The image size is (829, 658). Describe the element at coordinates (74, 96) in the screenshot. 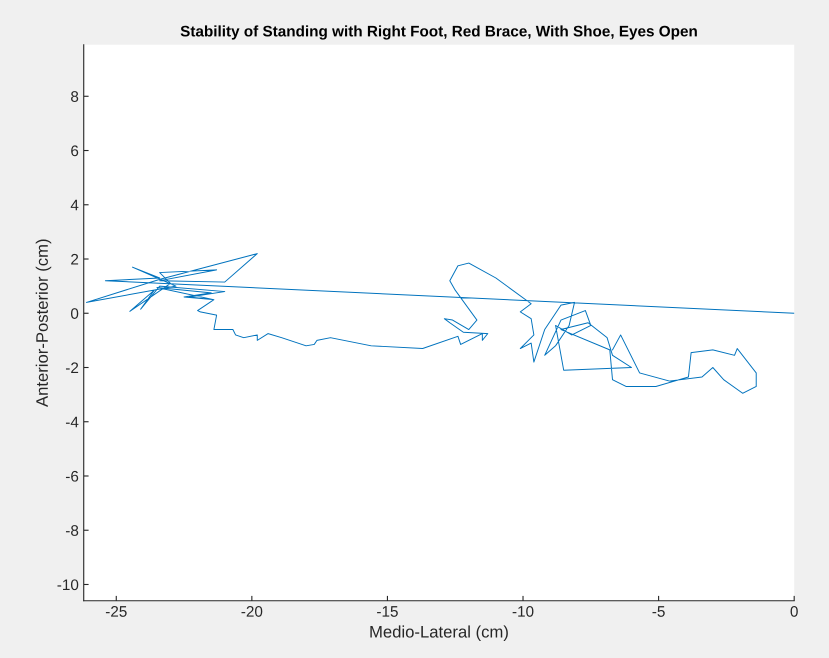

I see `y-tick-label: 8` at that location.